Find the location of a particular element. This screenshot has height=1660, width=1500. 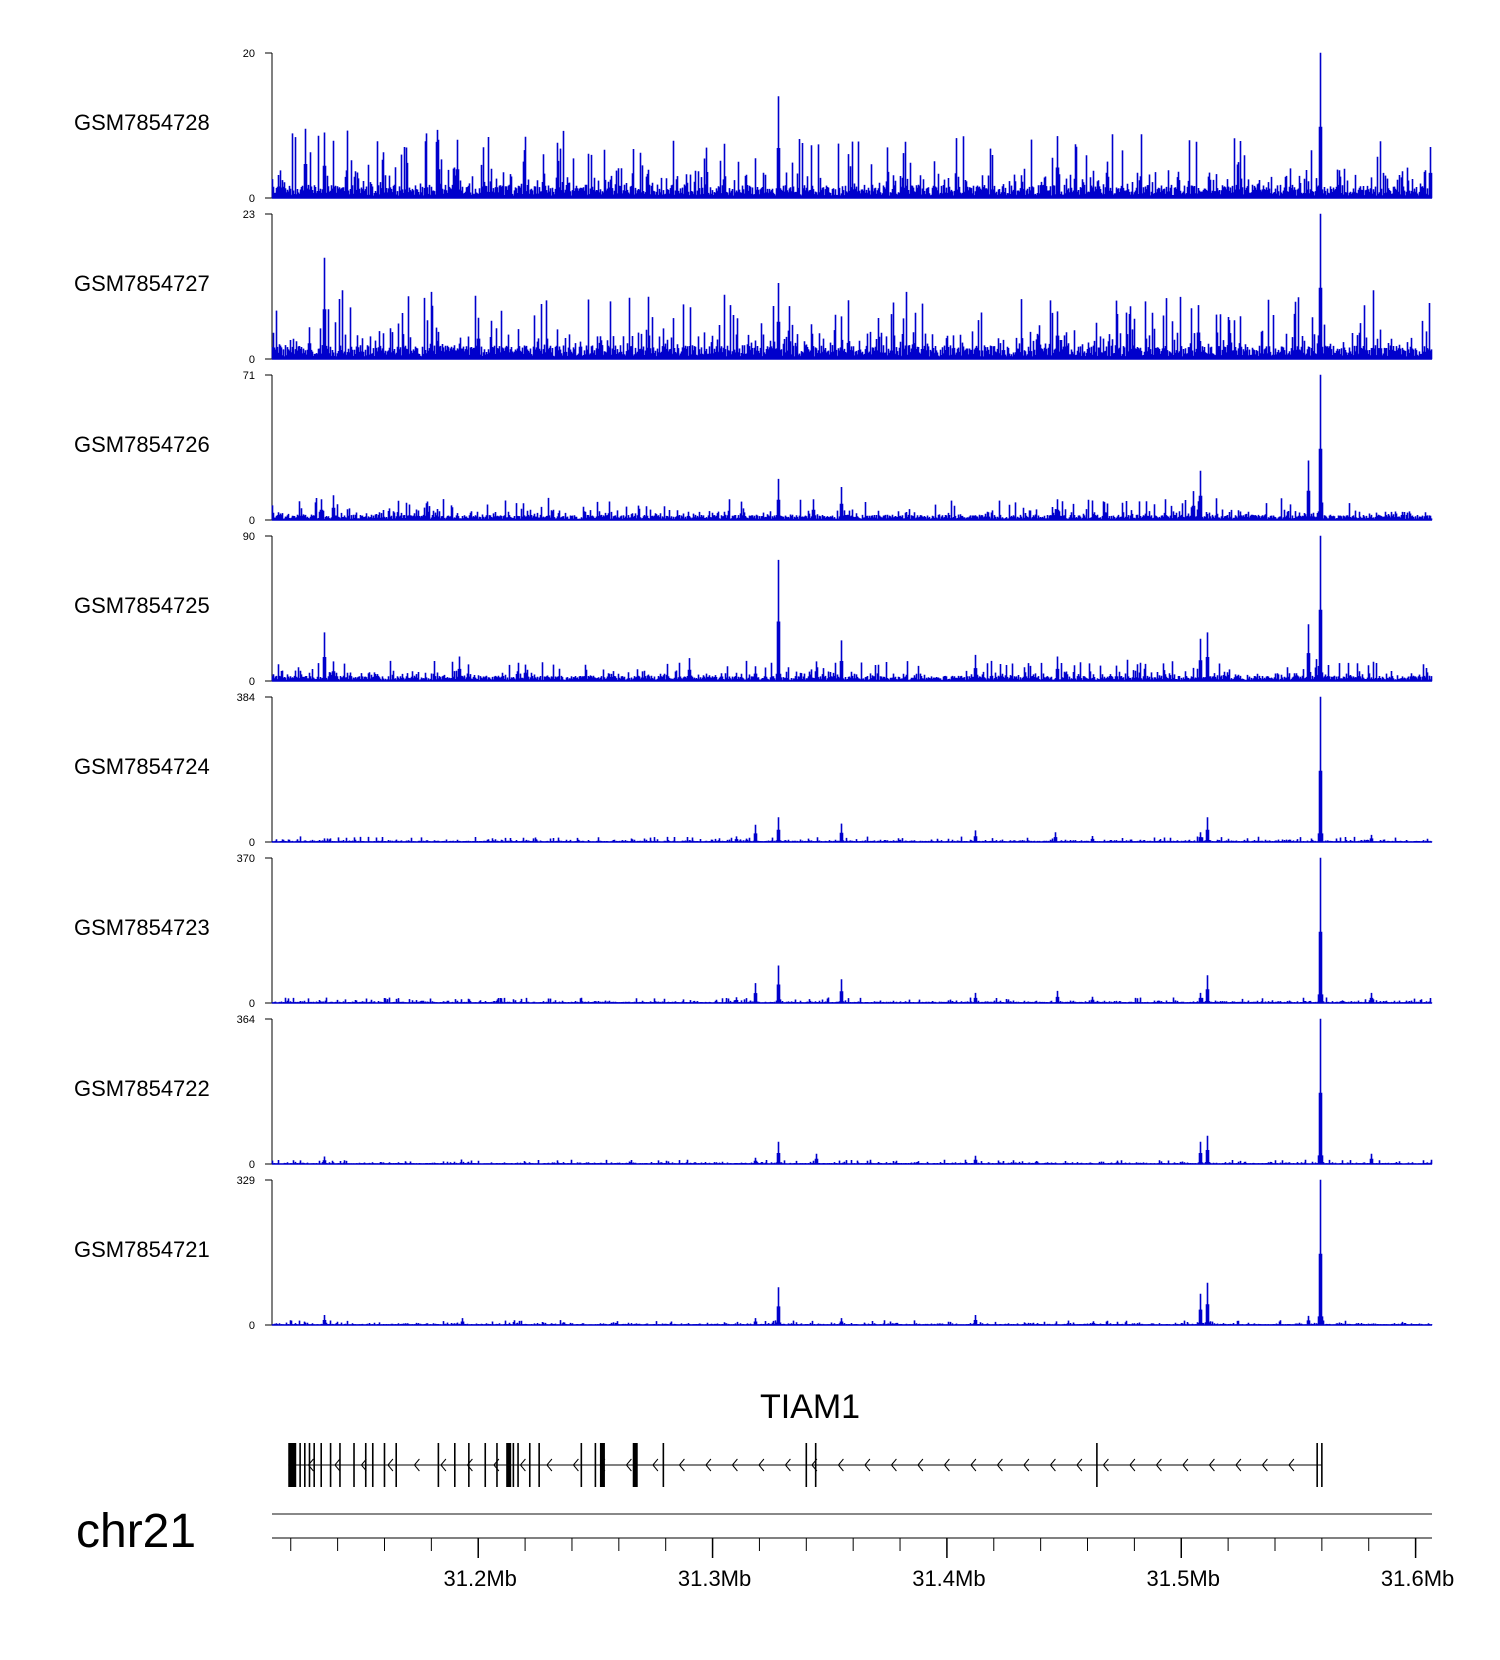

coverage-track: GSM7854724 384 0 is located at coordinates (753, 770).